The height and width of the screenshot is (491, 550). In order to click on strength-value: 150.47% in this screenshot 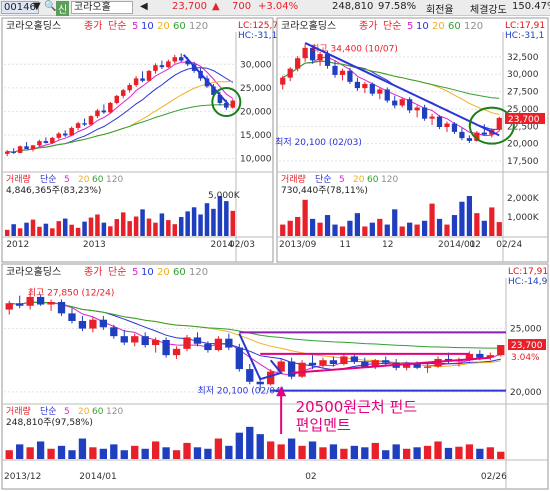, I will do `click(531, 6)`.